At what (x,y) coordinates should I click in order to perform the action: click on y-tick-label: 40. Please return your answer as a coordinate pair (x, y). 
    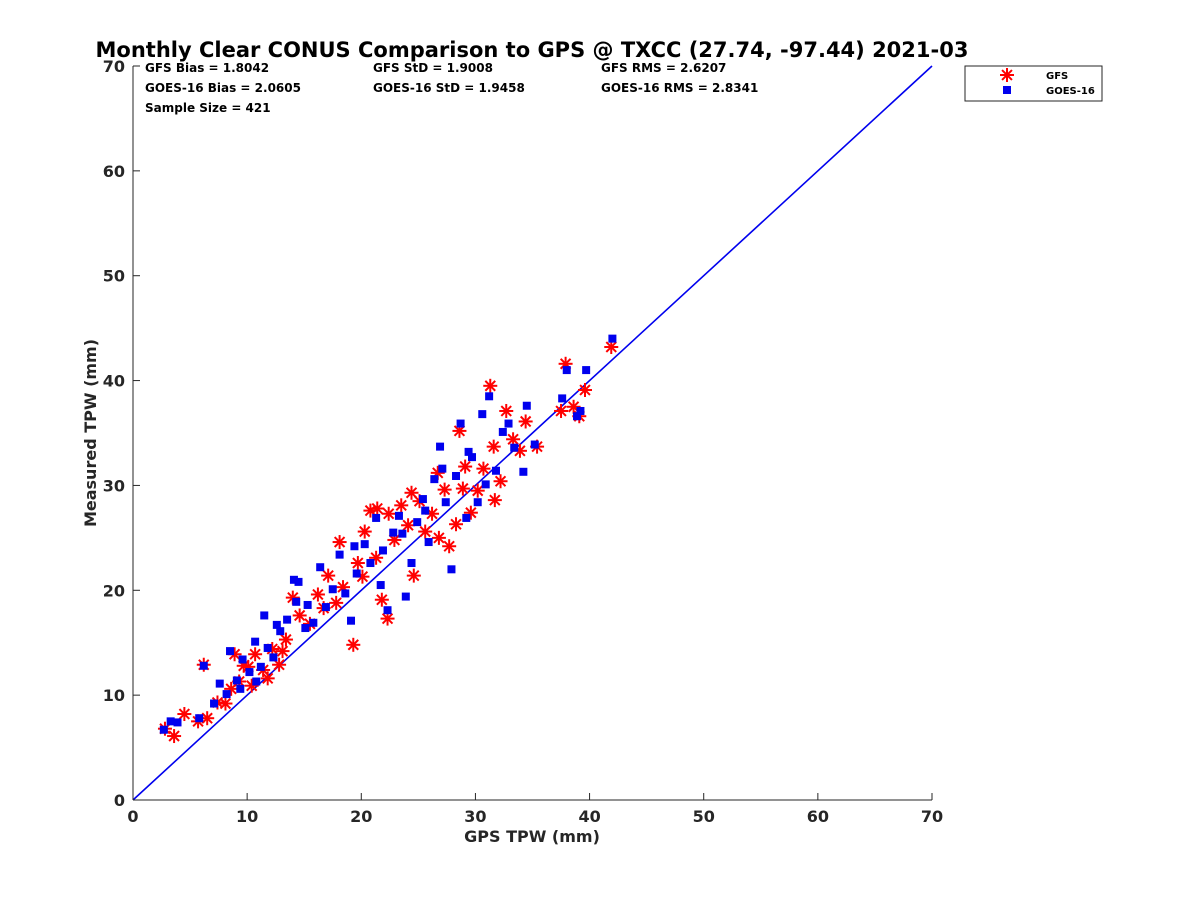
    Looking at the image, I should click on (114, 381).